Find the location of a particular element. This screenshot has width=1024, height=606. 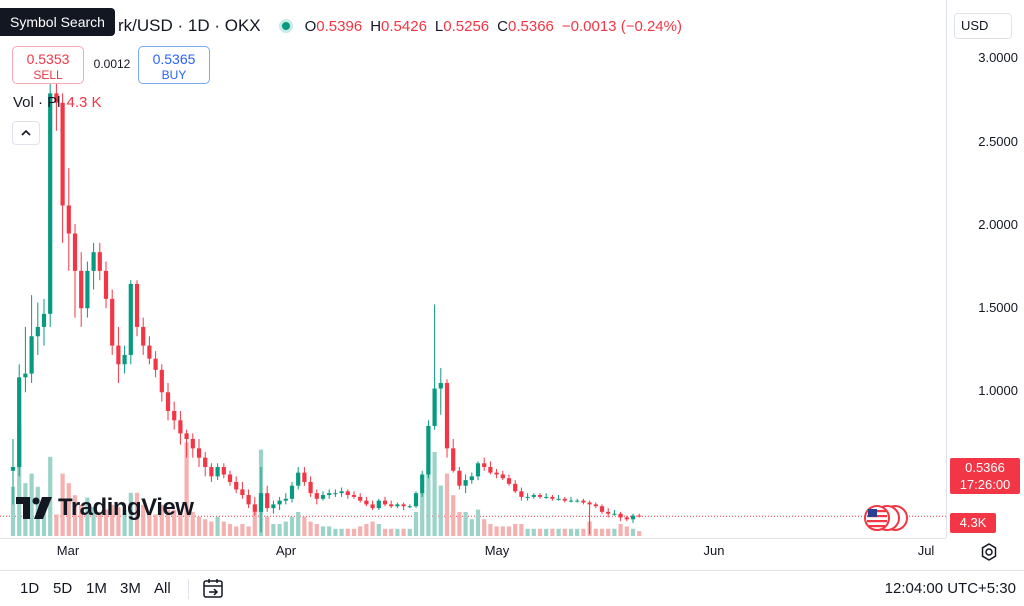

calendar-goto-icon is located at coordinates (213, 589).